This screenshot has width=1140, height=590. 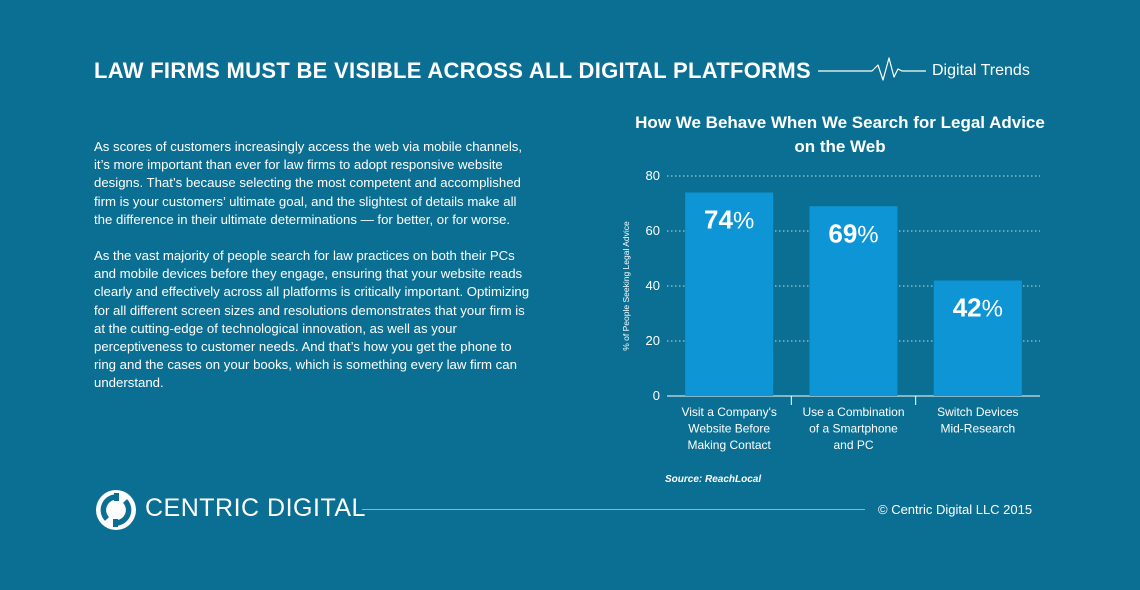 I want to click on header-tag: Digital Trends, so click(x=981, y=70).